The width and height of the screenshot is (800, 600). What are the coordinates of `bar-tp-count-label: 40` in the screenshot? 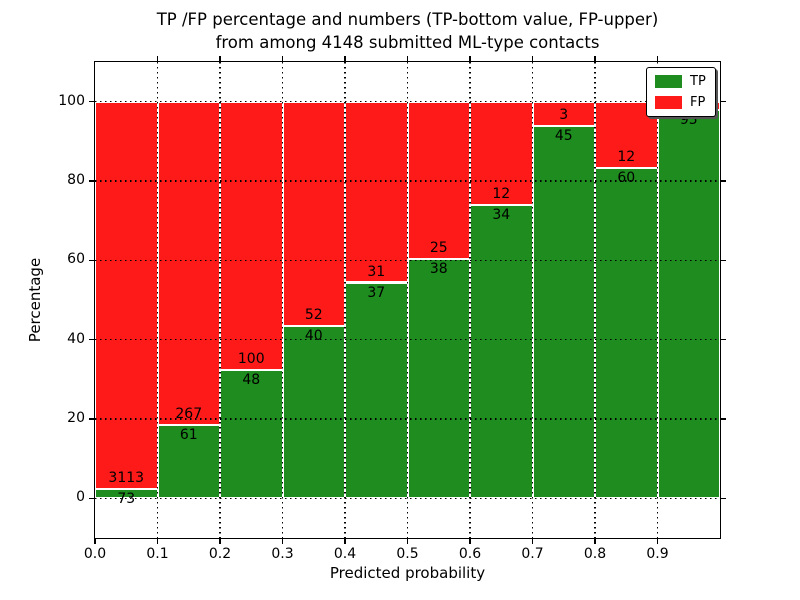 It's located at (313, 335).